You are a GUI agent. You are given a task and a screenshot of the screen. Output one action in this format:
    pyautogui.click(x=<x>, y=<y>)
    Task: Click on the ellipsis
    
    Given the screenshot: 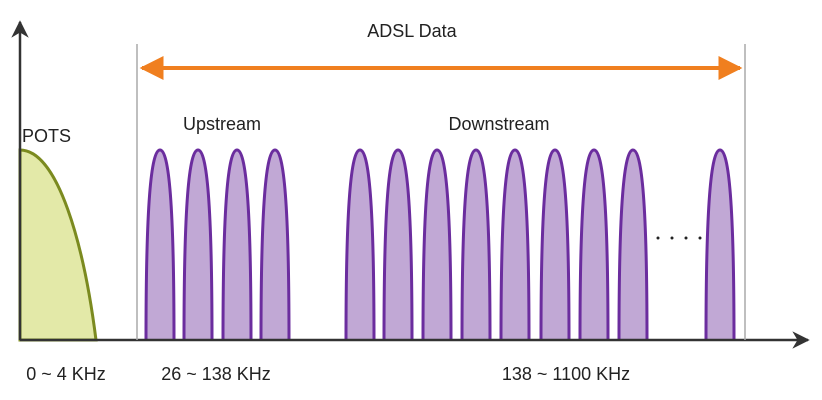 What is the action you would take?
    pyautogui.click(x=679, y=238)
    